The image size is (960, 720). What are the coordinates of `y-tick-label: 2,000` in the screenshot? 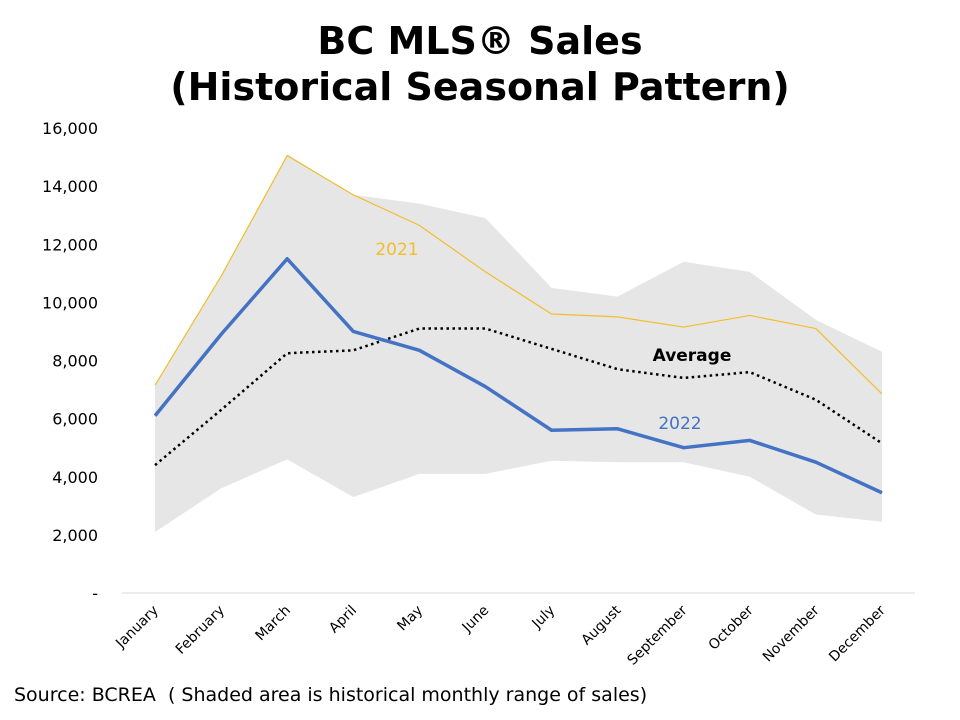 It's located at (75, 535).